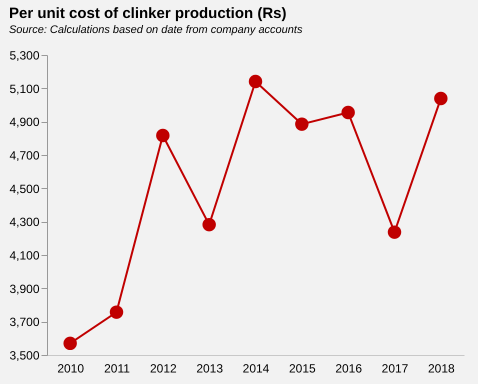 This screenshot has width=478, height=384. What do you see at coordinates (24, 122) in the screenshot?
I see `y-tick-label: 4,900` at bounding box center [24, 122].